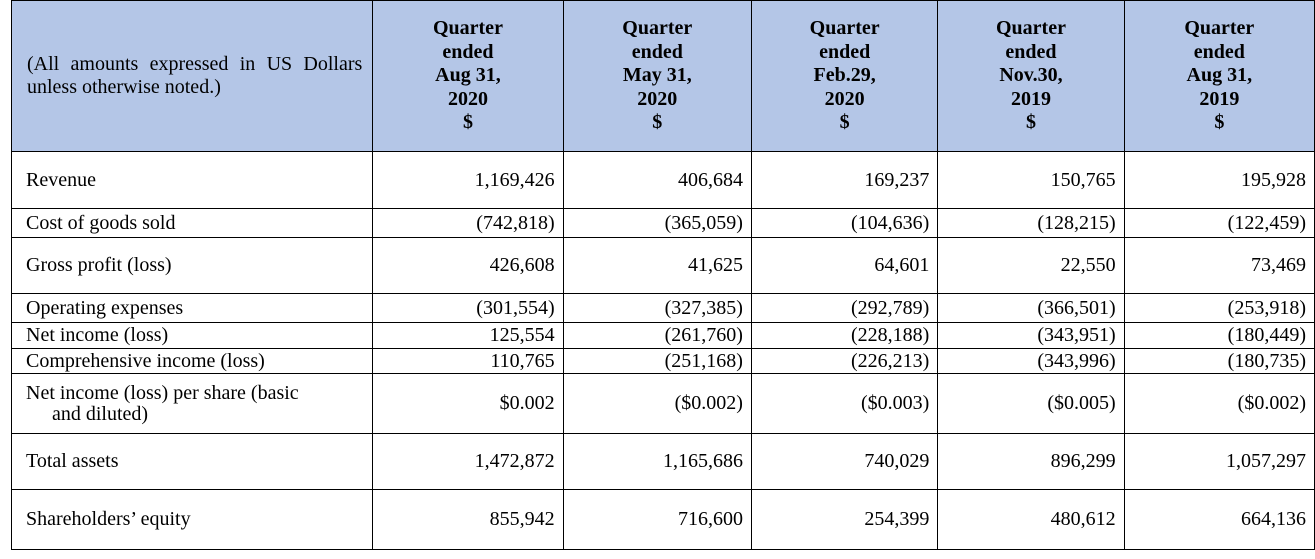  I want to click on cell-value: 664,136, so click(1219, 519).